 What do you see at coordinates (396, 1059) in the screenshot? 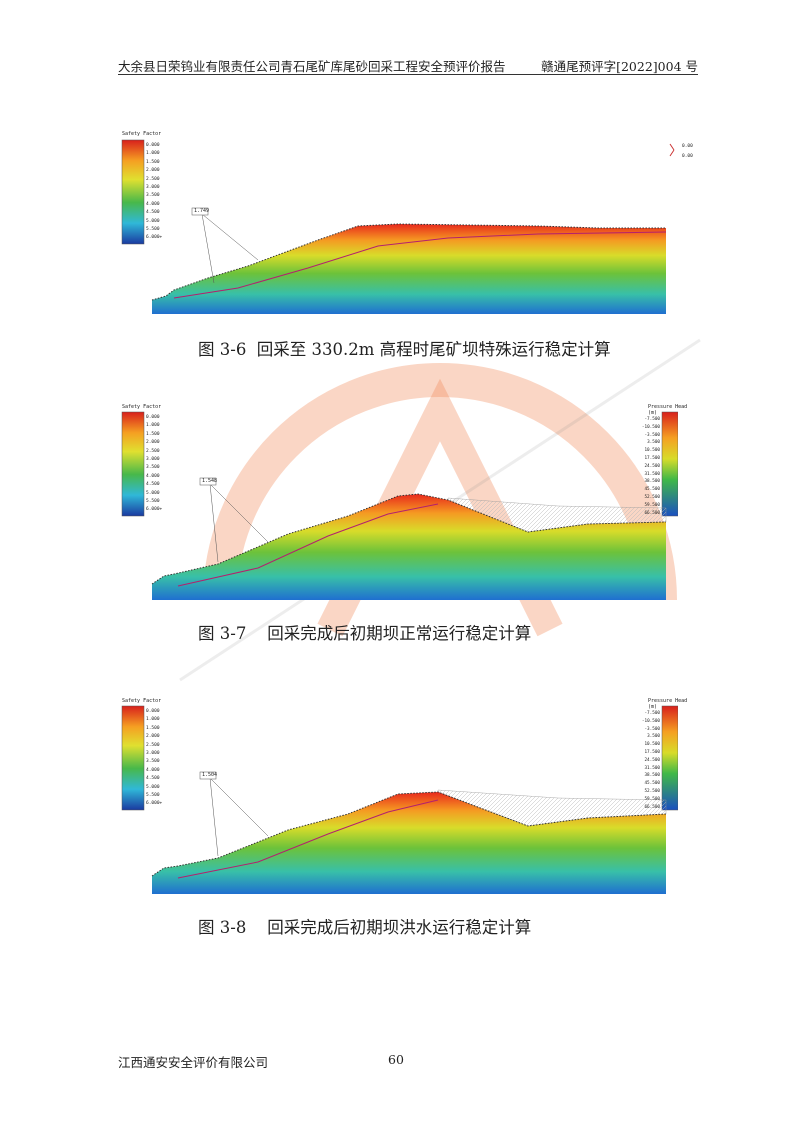
I see `page-number: 60` at bounding box center [396, 1059].